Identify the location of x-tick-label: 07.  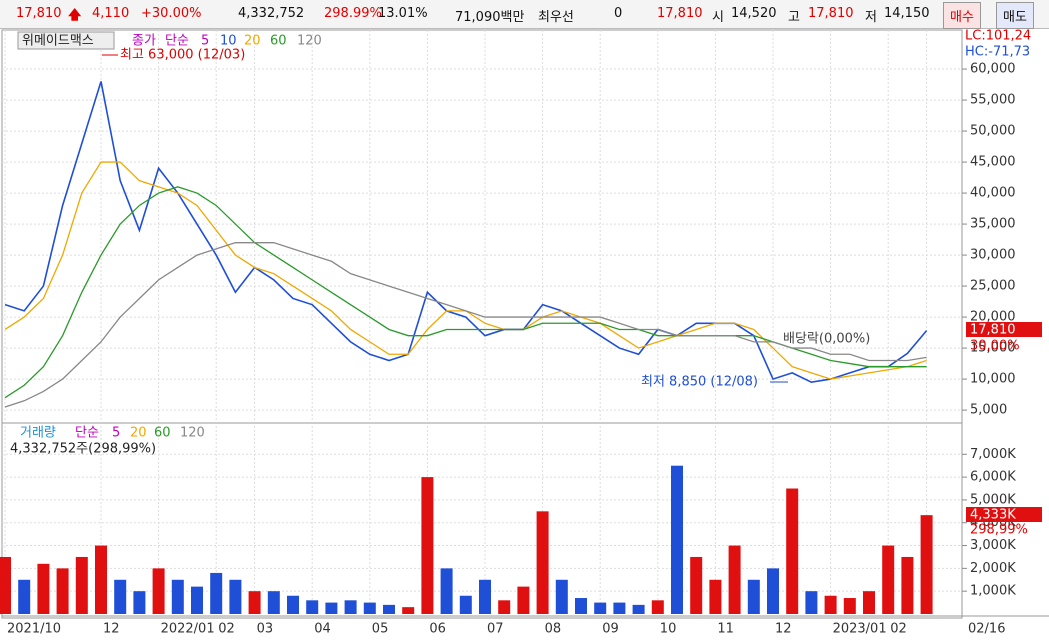
(495, 629).